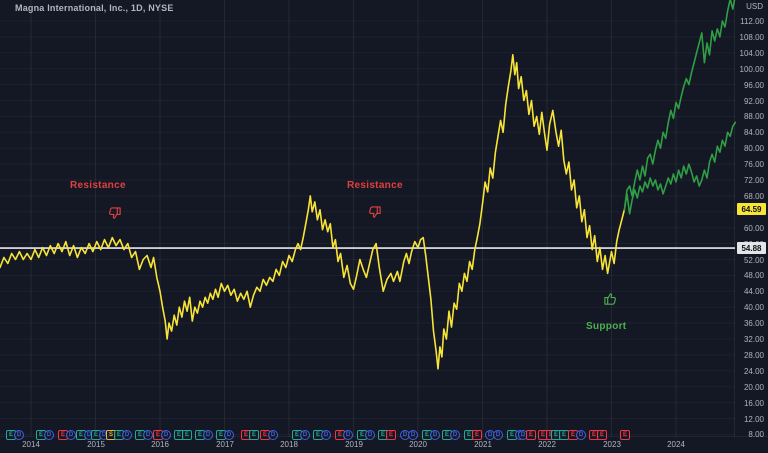 The height and width of the screenshot is (453, 768). What do you see at coordinates (751, 69) in the screenshot?
I see `price-tick-label: 100.00` at bounding box center [751, 69].